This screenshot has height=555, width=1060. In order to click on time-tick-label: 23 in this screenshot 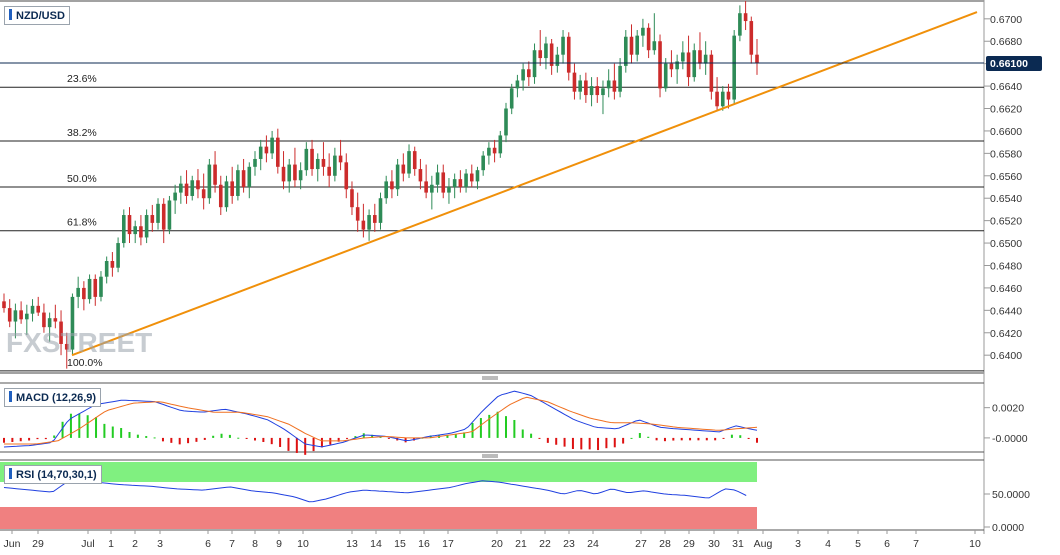, I will do `click(569, 544)`.